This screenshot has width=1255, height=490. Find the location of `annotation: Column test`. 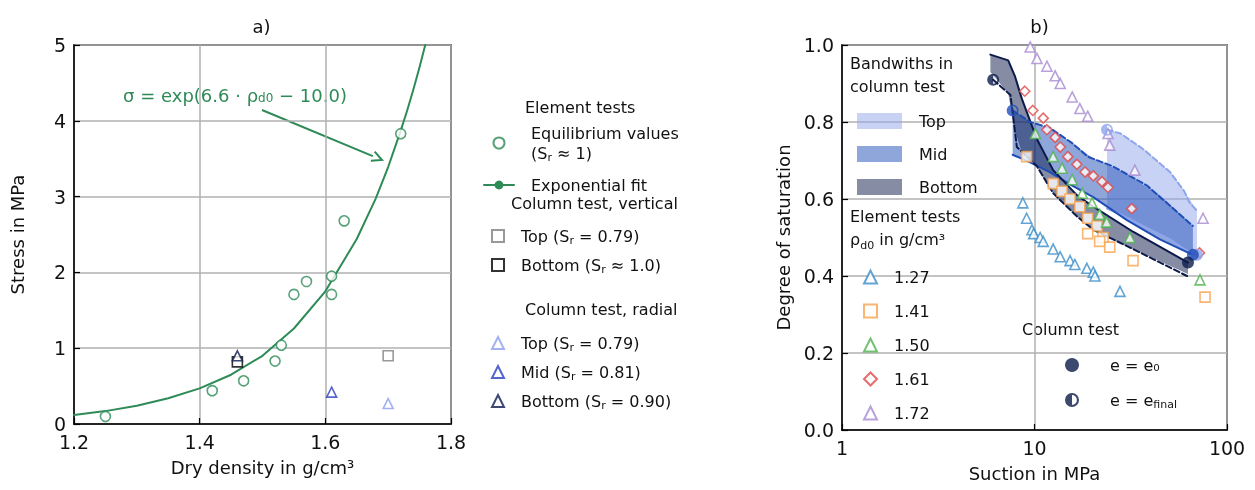

annotation: Column test is located at coordinates (1071, 329).